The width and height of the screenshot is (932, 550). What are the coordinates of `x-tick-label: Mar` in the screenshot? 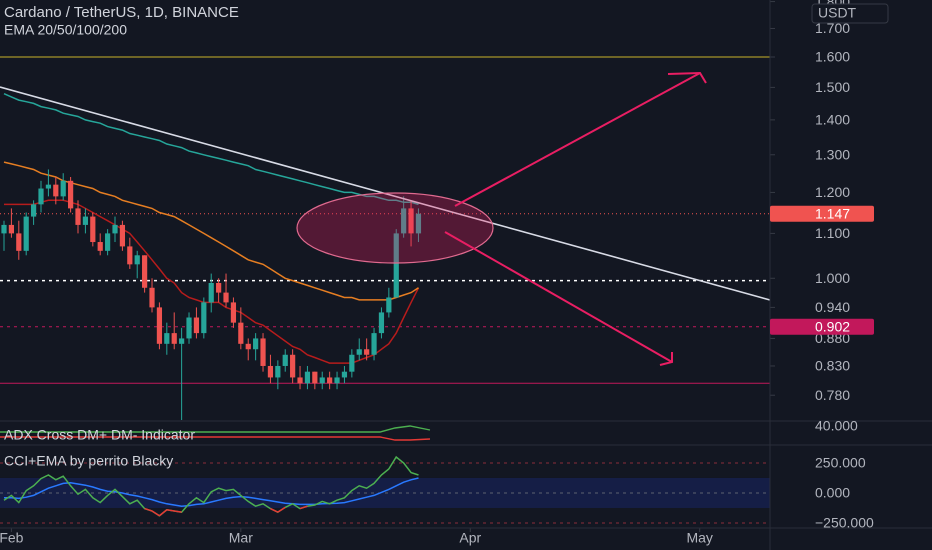 It's located at (241, 538).